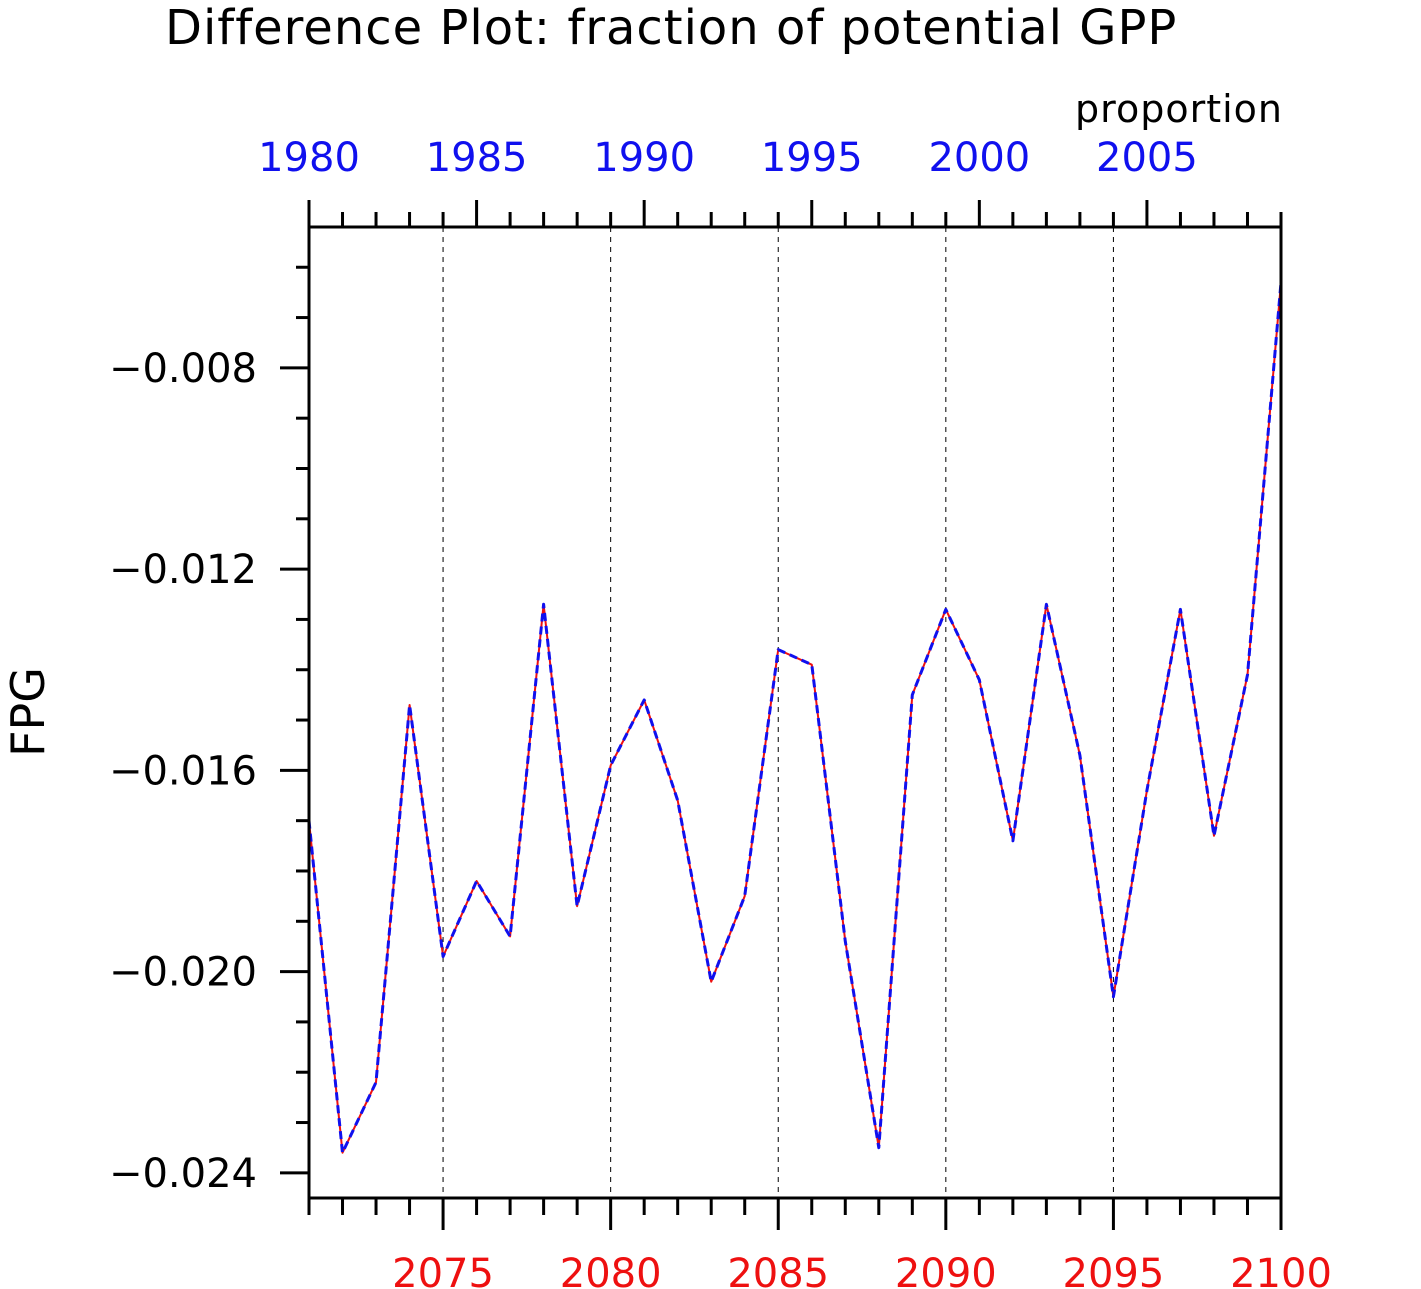 This screenshot has height=1289, width=1421. I want to click on y-tick-label: −0.012, so click(183, 570).